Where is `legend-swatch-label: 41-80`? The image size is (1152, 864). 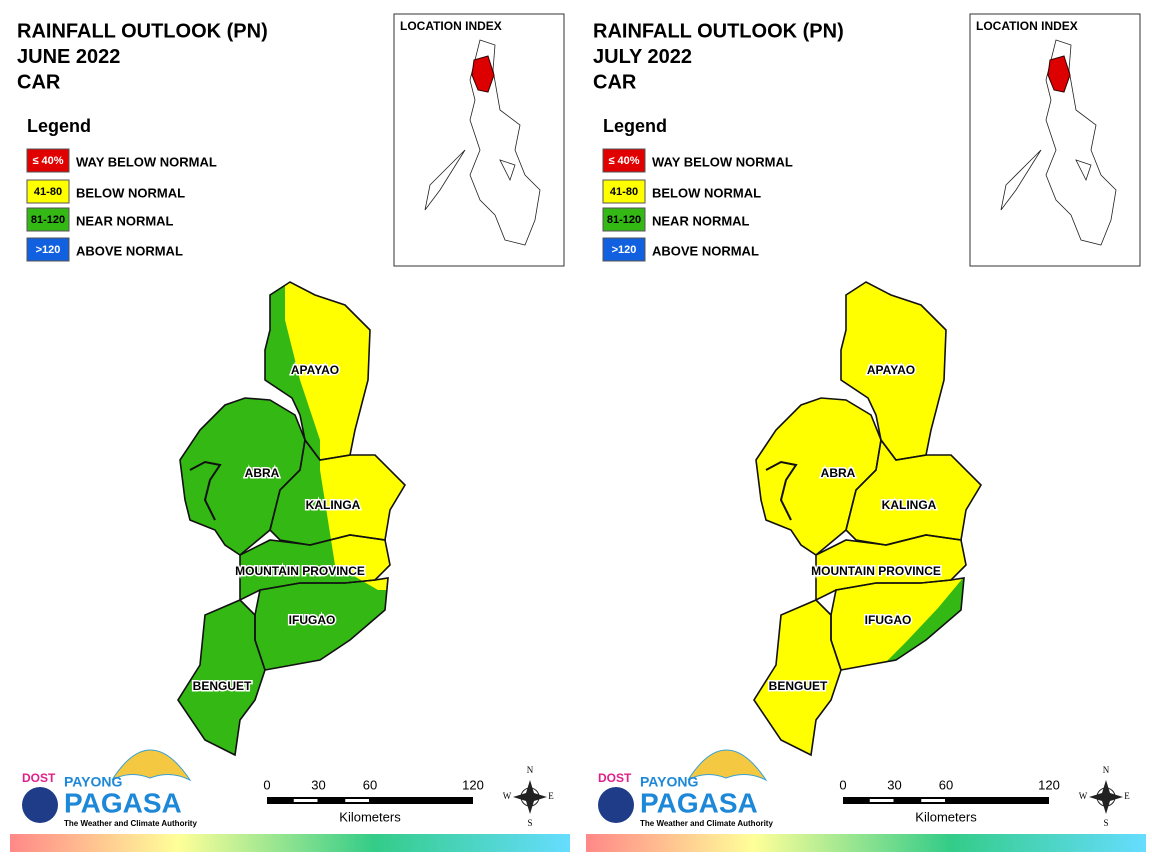 legend-swatch-label: 41-80 is located at coordinates (48, 192).